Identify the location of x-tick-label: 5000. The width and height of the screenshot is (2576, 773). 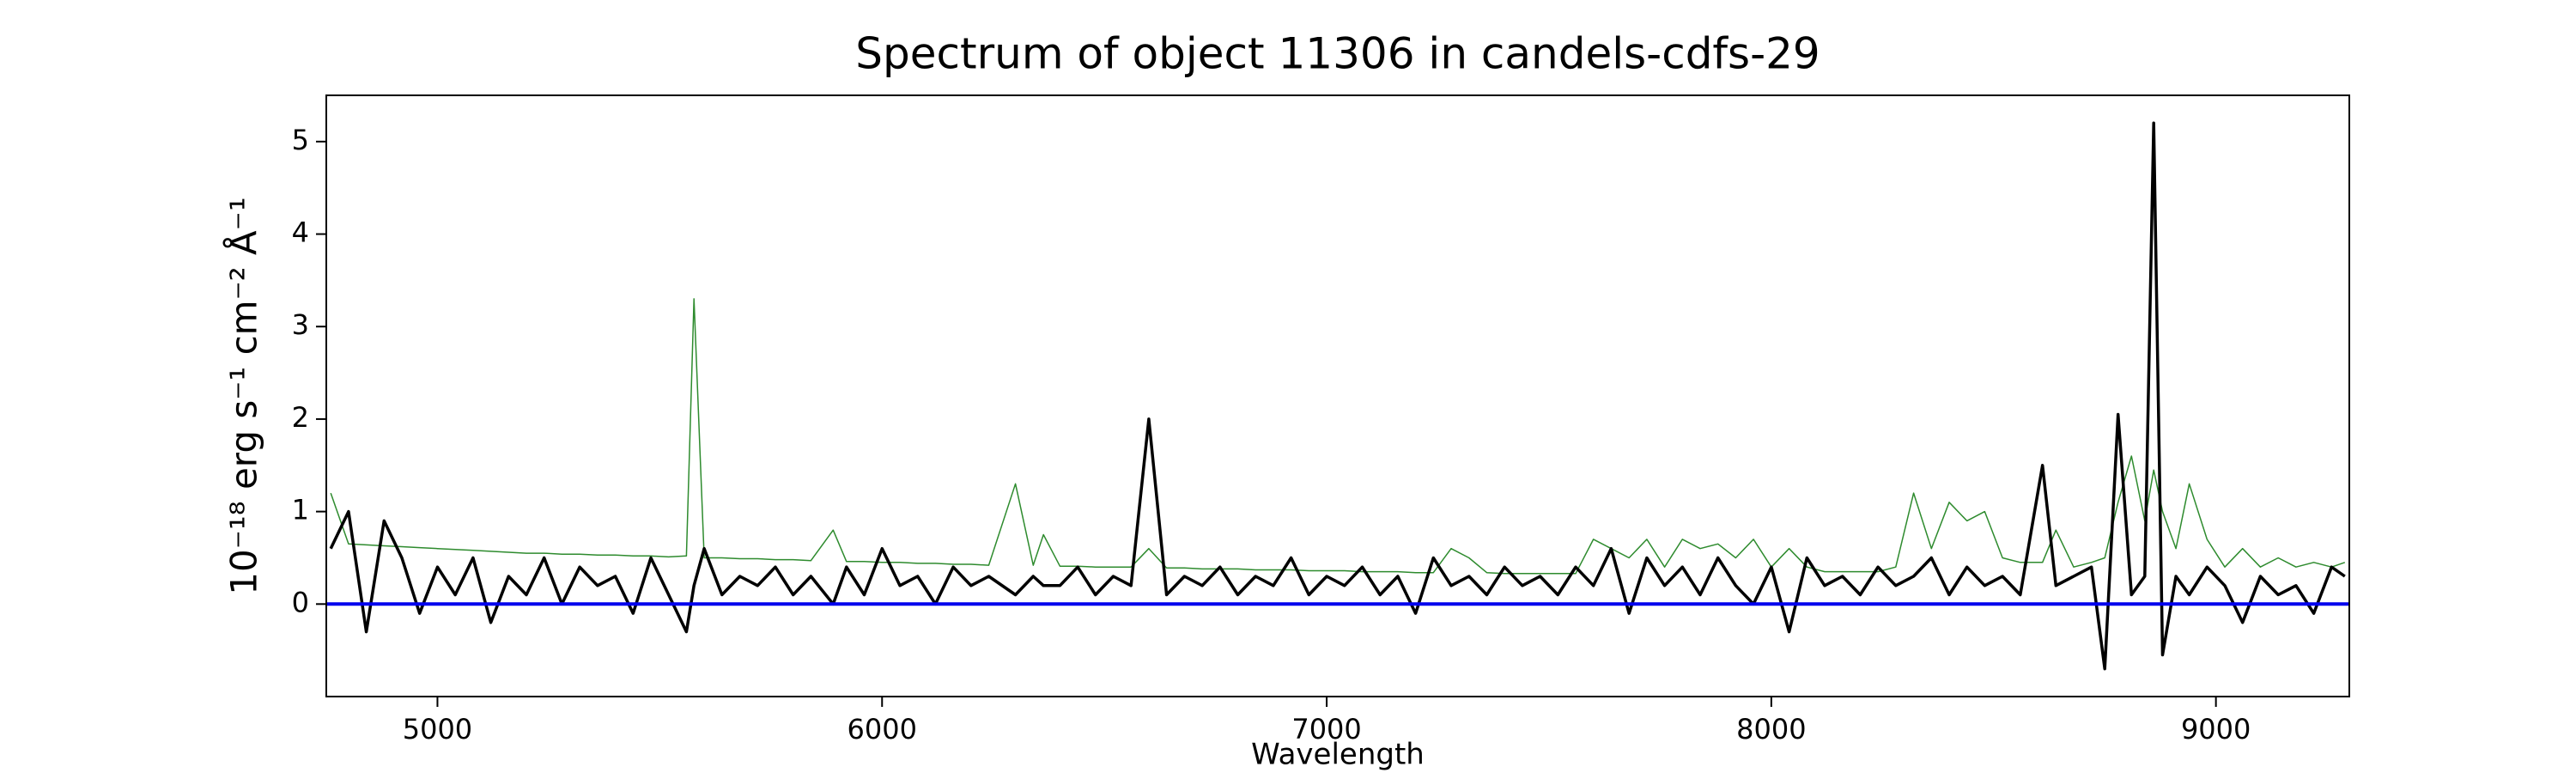
(438, 729).